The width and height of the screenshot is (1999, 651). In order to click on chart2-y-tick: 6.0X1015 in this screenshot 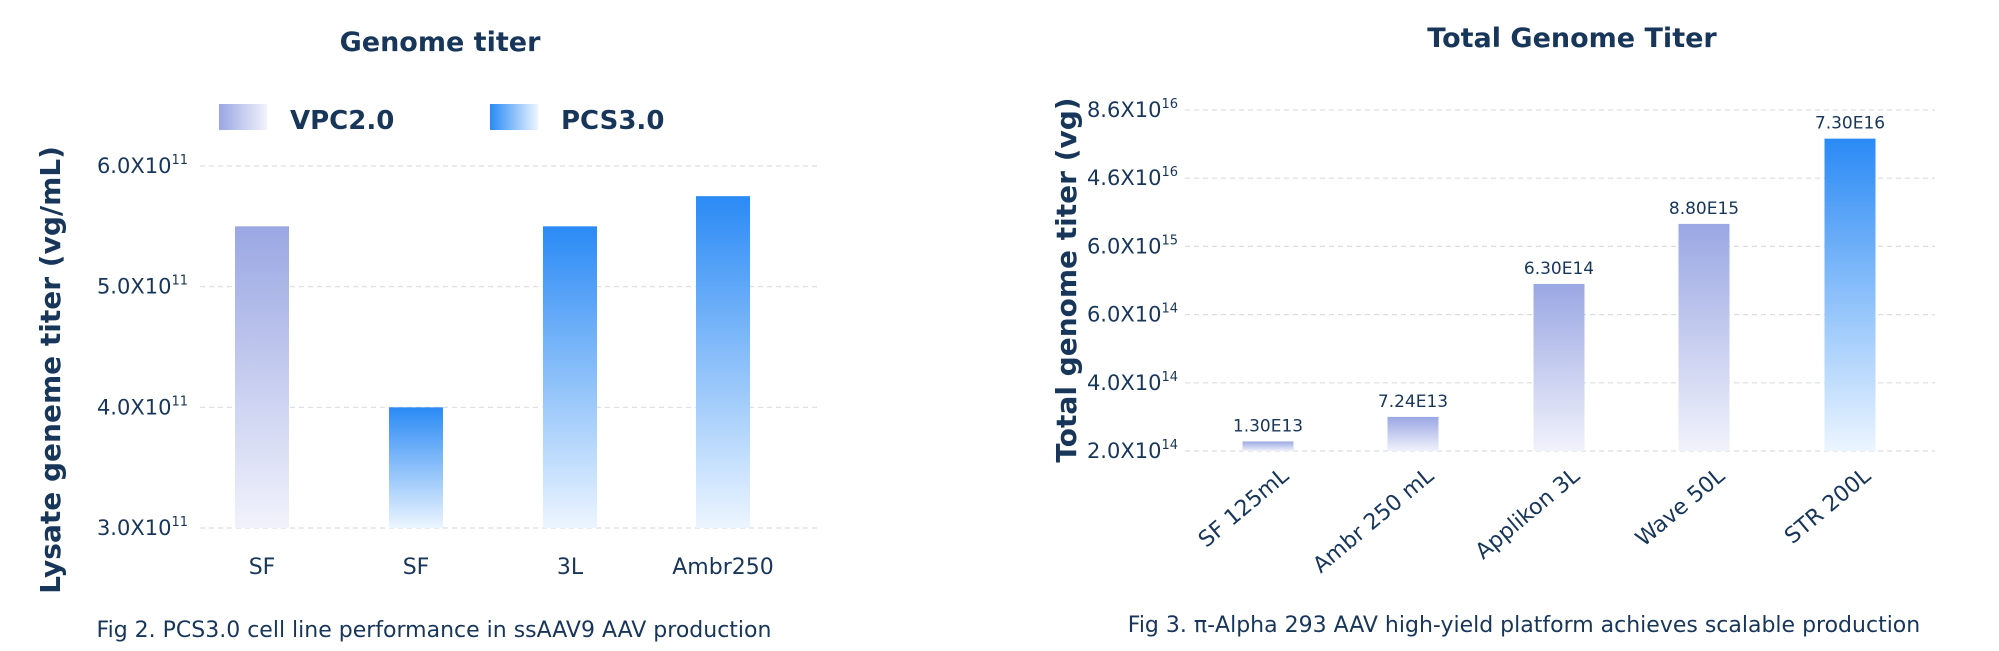, I will do `click(1132, 245)`.